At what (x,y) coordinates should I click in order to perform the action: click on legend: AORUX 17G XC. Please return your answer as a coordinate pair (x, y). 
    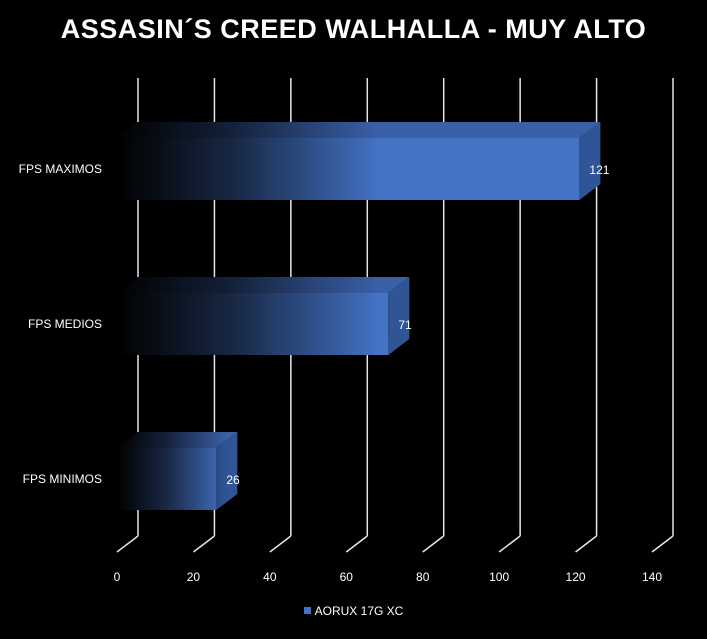
    Looking at the image, I should click on (353, 611).